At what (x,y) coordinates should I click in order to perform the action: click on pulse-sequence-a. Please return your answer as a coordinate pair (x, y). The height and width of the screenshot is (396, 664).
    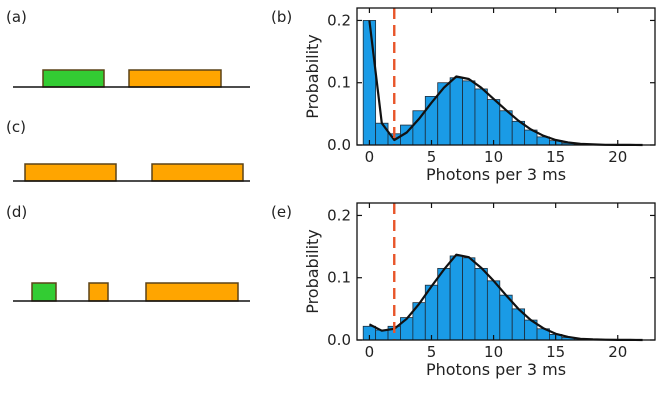
    Looking at the image, I should click on (131, 78).